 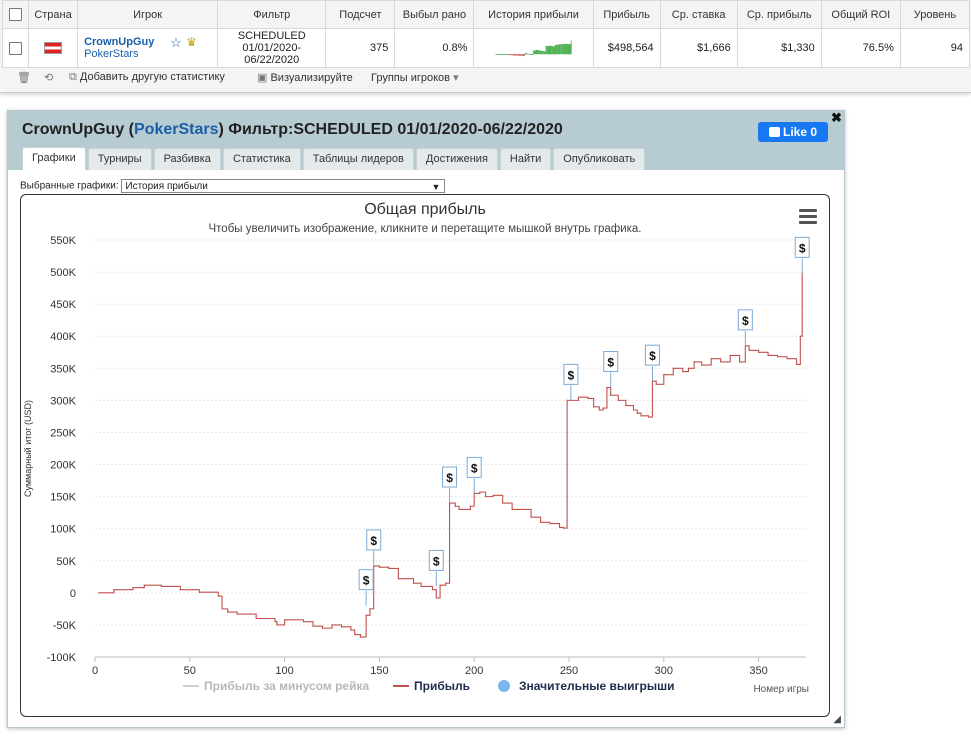 I want to click on title-filter-label: Фильтр:, so click(x=261, y=129).